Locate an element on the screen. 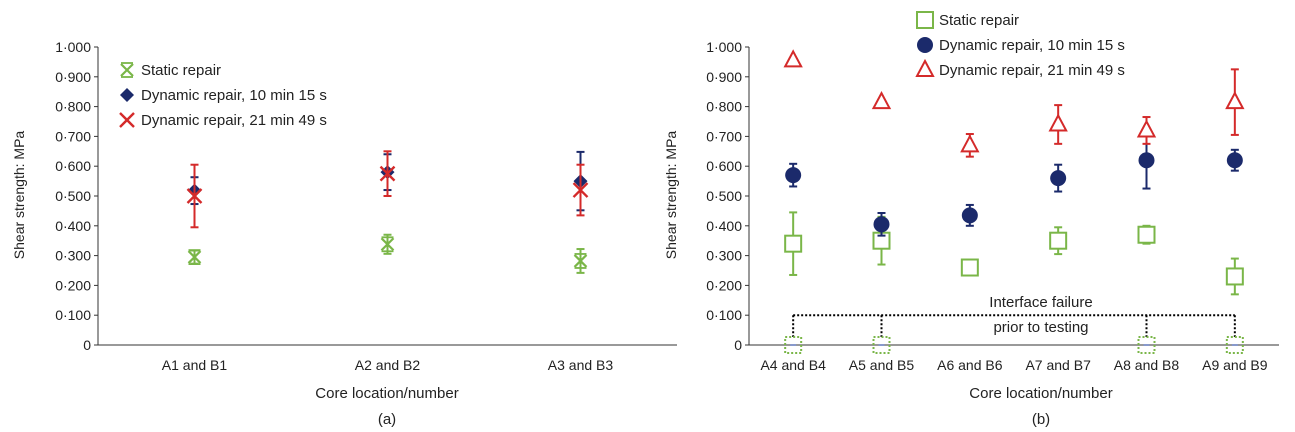 The image size is (1295, 432). panel-a-y-label: Shear strength: MPa is located at coordinates (19, 195).